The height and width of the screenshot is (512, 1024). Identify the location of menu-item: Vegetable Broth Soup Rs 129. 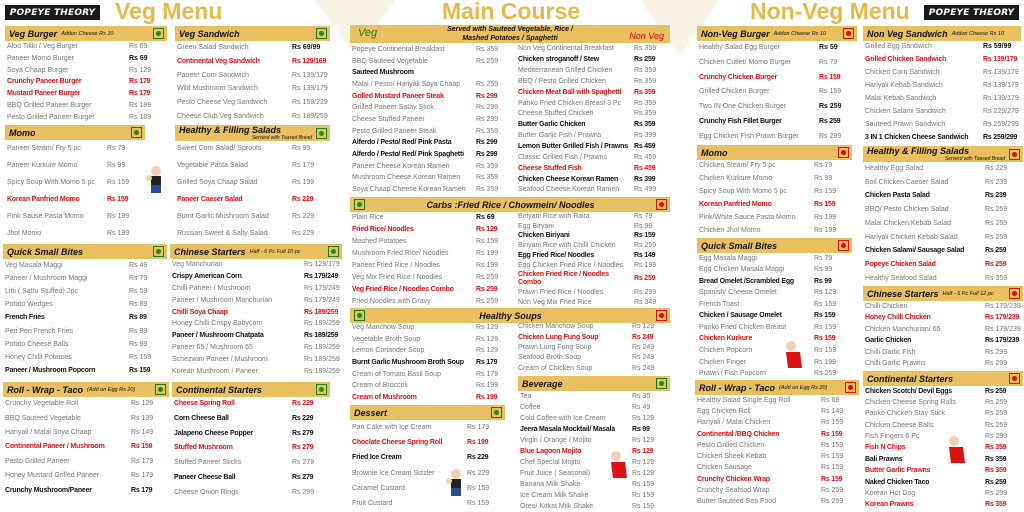
(432, 340).